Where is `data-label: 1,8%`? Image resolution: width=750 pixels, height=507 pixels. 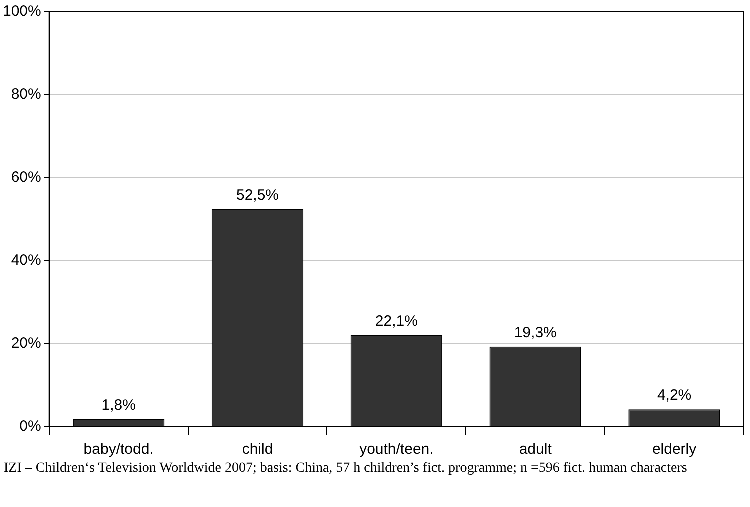
data-label: 1,8% is located at coordinates (119, 405).